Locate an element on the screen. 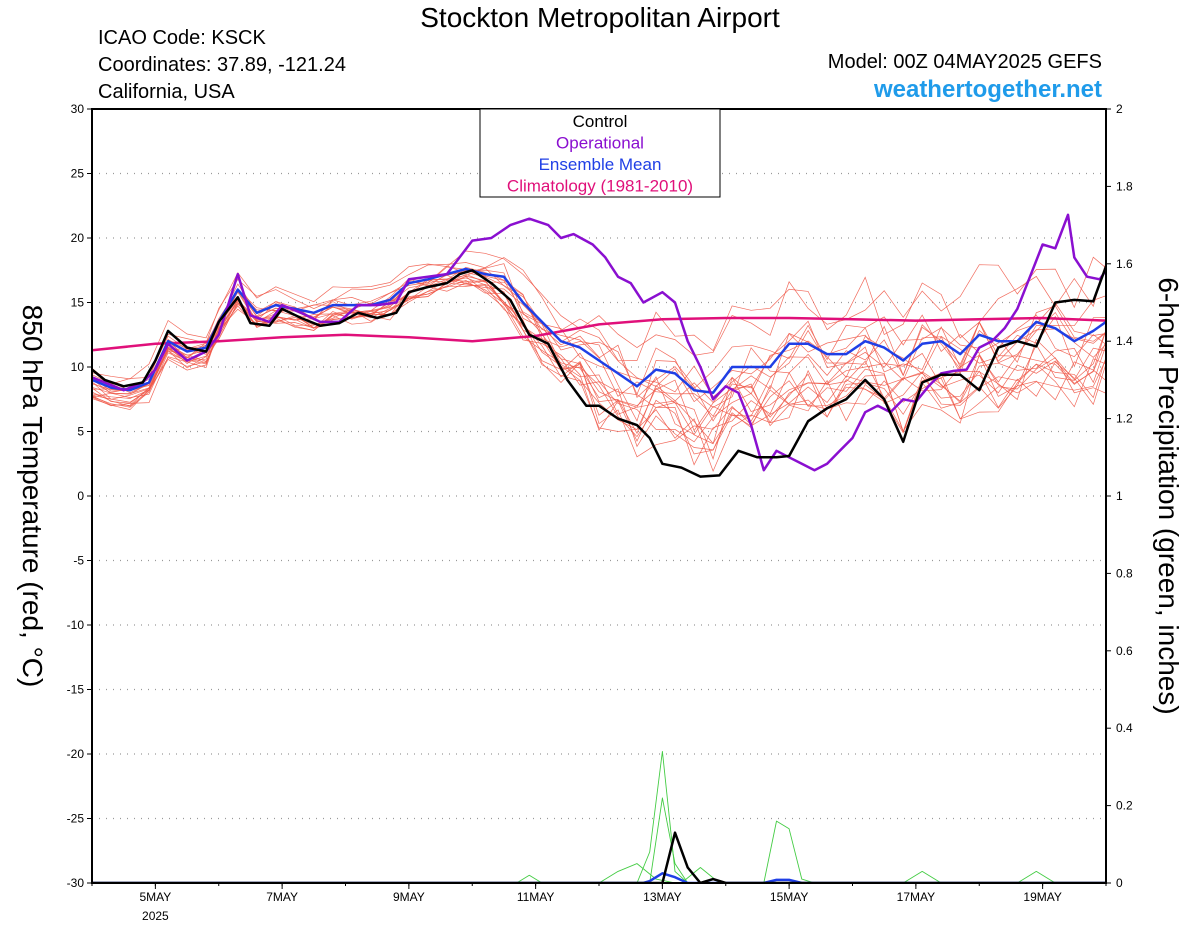 Image resolution: width=1200 pixels, height=927 pixels. y-right-tick-label: 0.2 is located at coordinates (1124, 806).